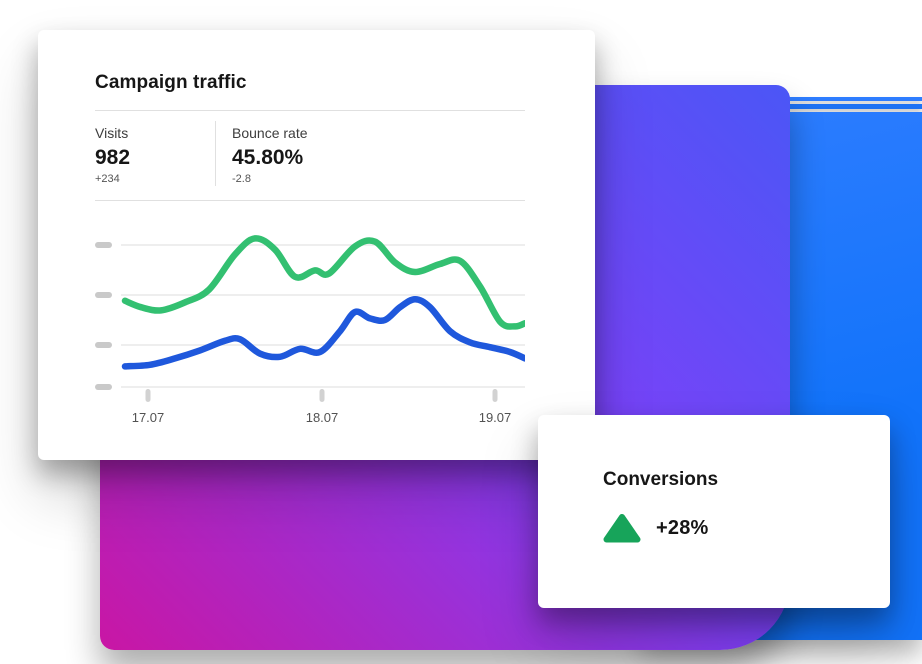  What do you see at coordinates (323, 282) in the screenshot?
I see `traffic-series-green-line` at bounding box center [323, 282].